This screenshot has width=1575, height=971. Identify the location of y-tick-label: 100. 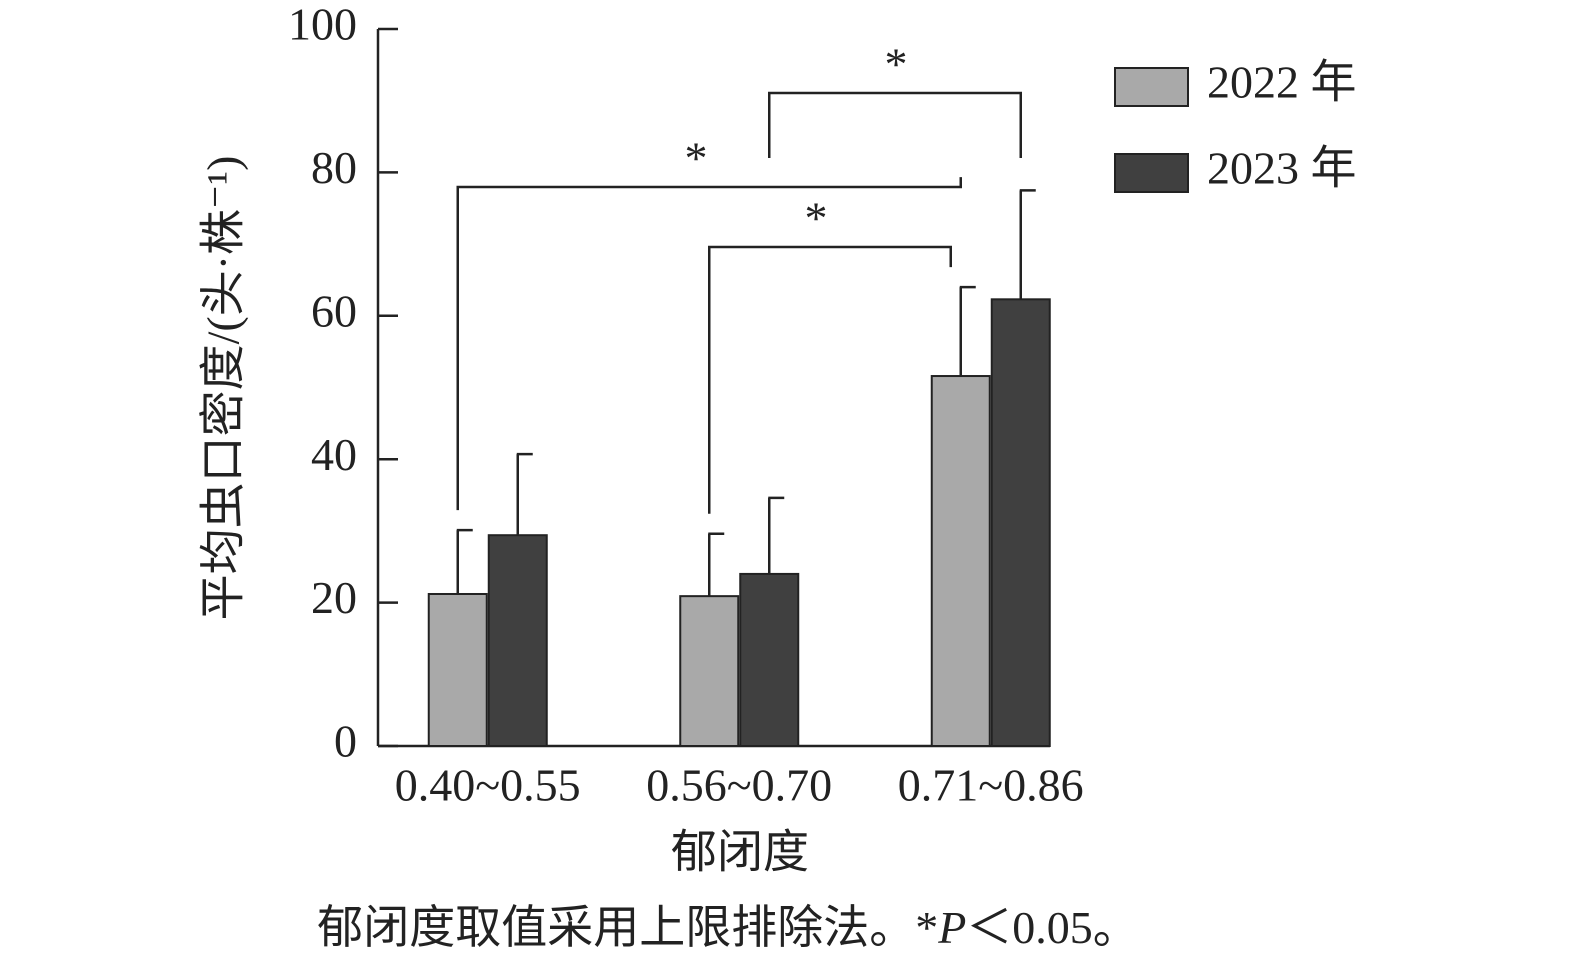
(322, 25).